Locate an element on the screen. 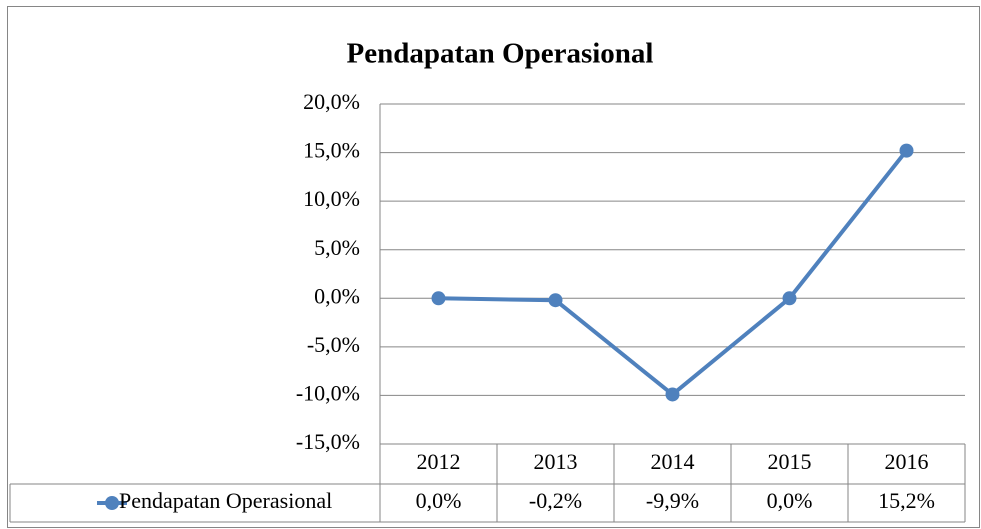 The width and height of the screenshot is (981, 529). y-tick-label: -15,0% is located at coordinates (328, 441).